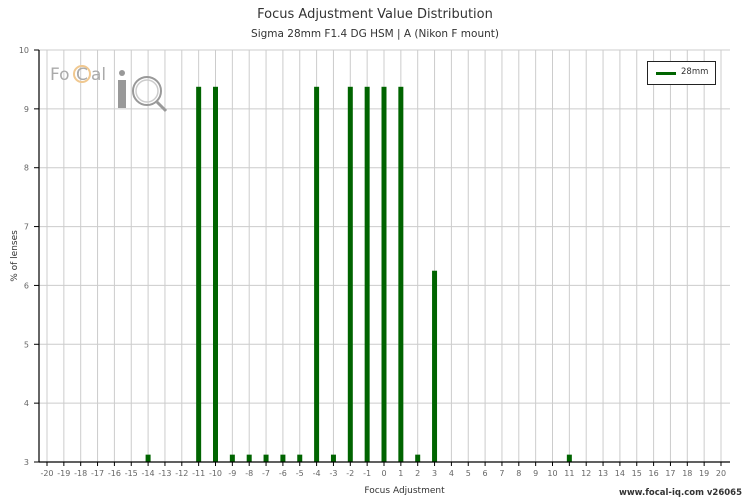 The image size is (750, 500). Describe the element at coordinates (26, 227) in the screenshot. I see `y-tick-label: 7` at that location.